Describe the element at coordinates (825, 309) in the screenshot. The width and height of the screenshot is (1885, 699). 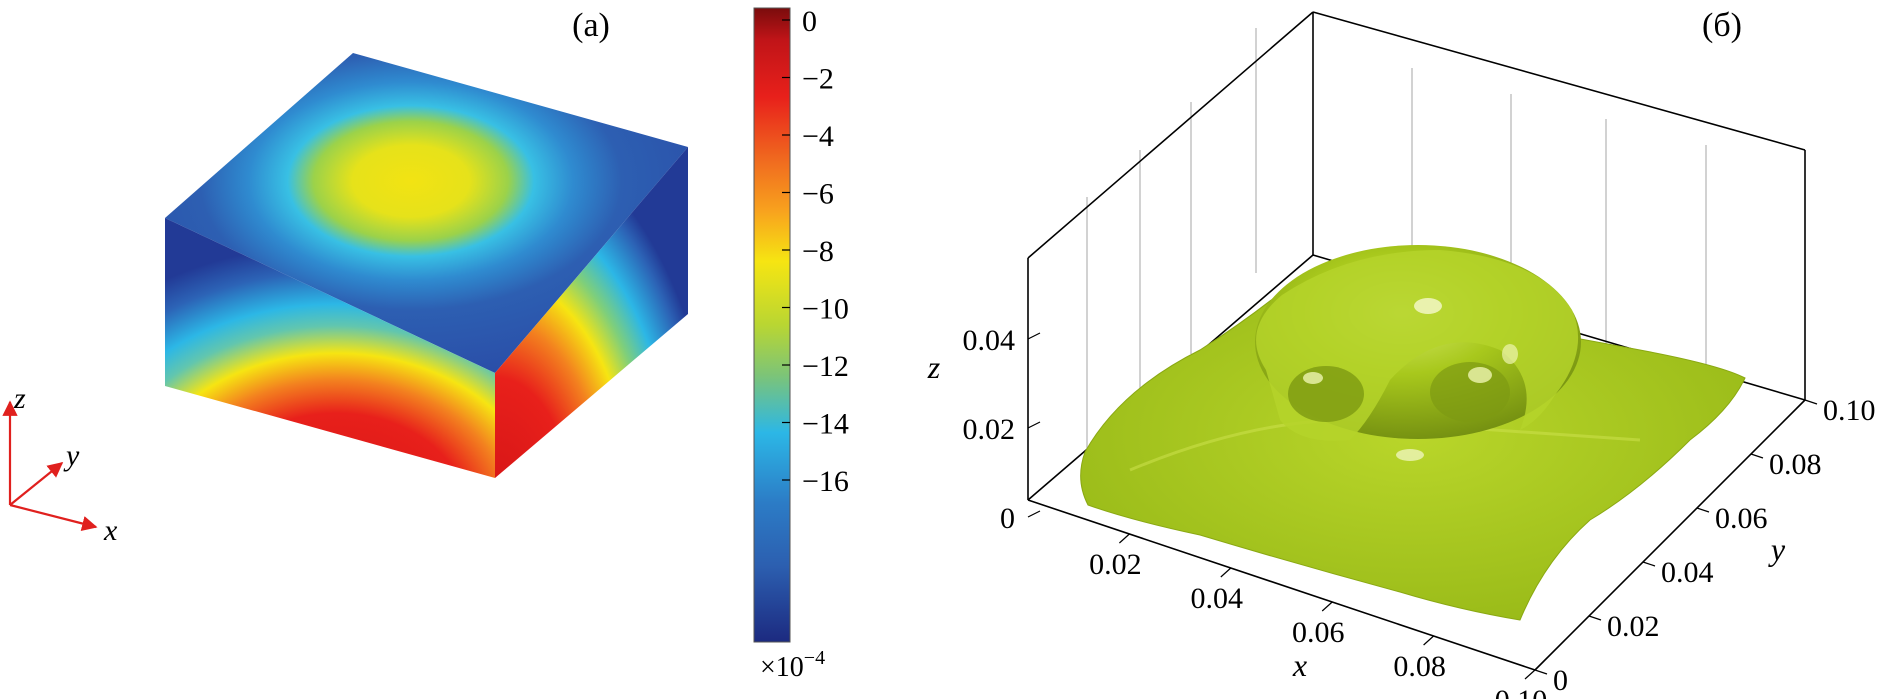
I see `colorbar-tick-label: −10` at that location.